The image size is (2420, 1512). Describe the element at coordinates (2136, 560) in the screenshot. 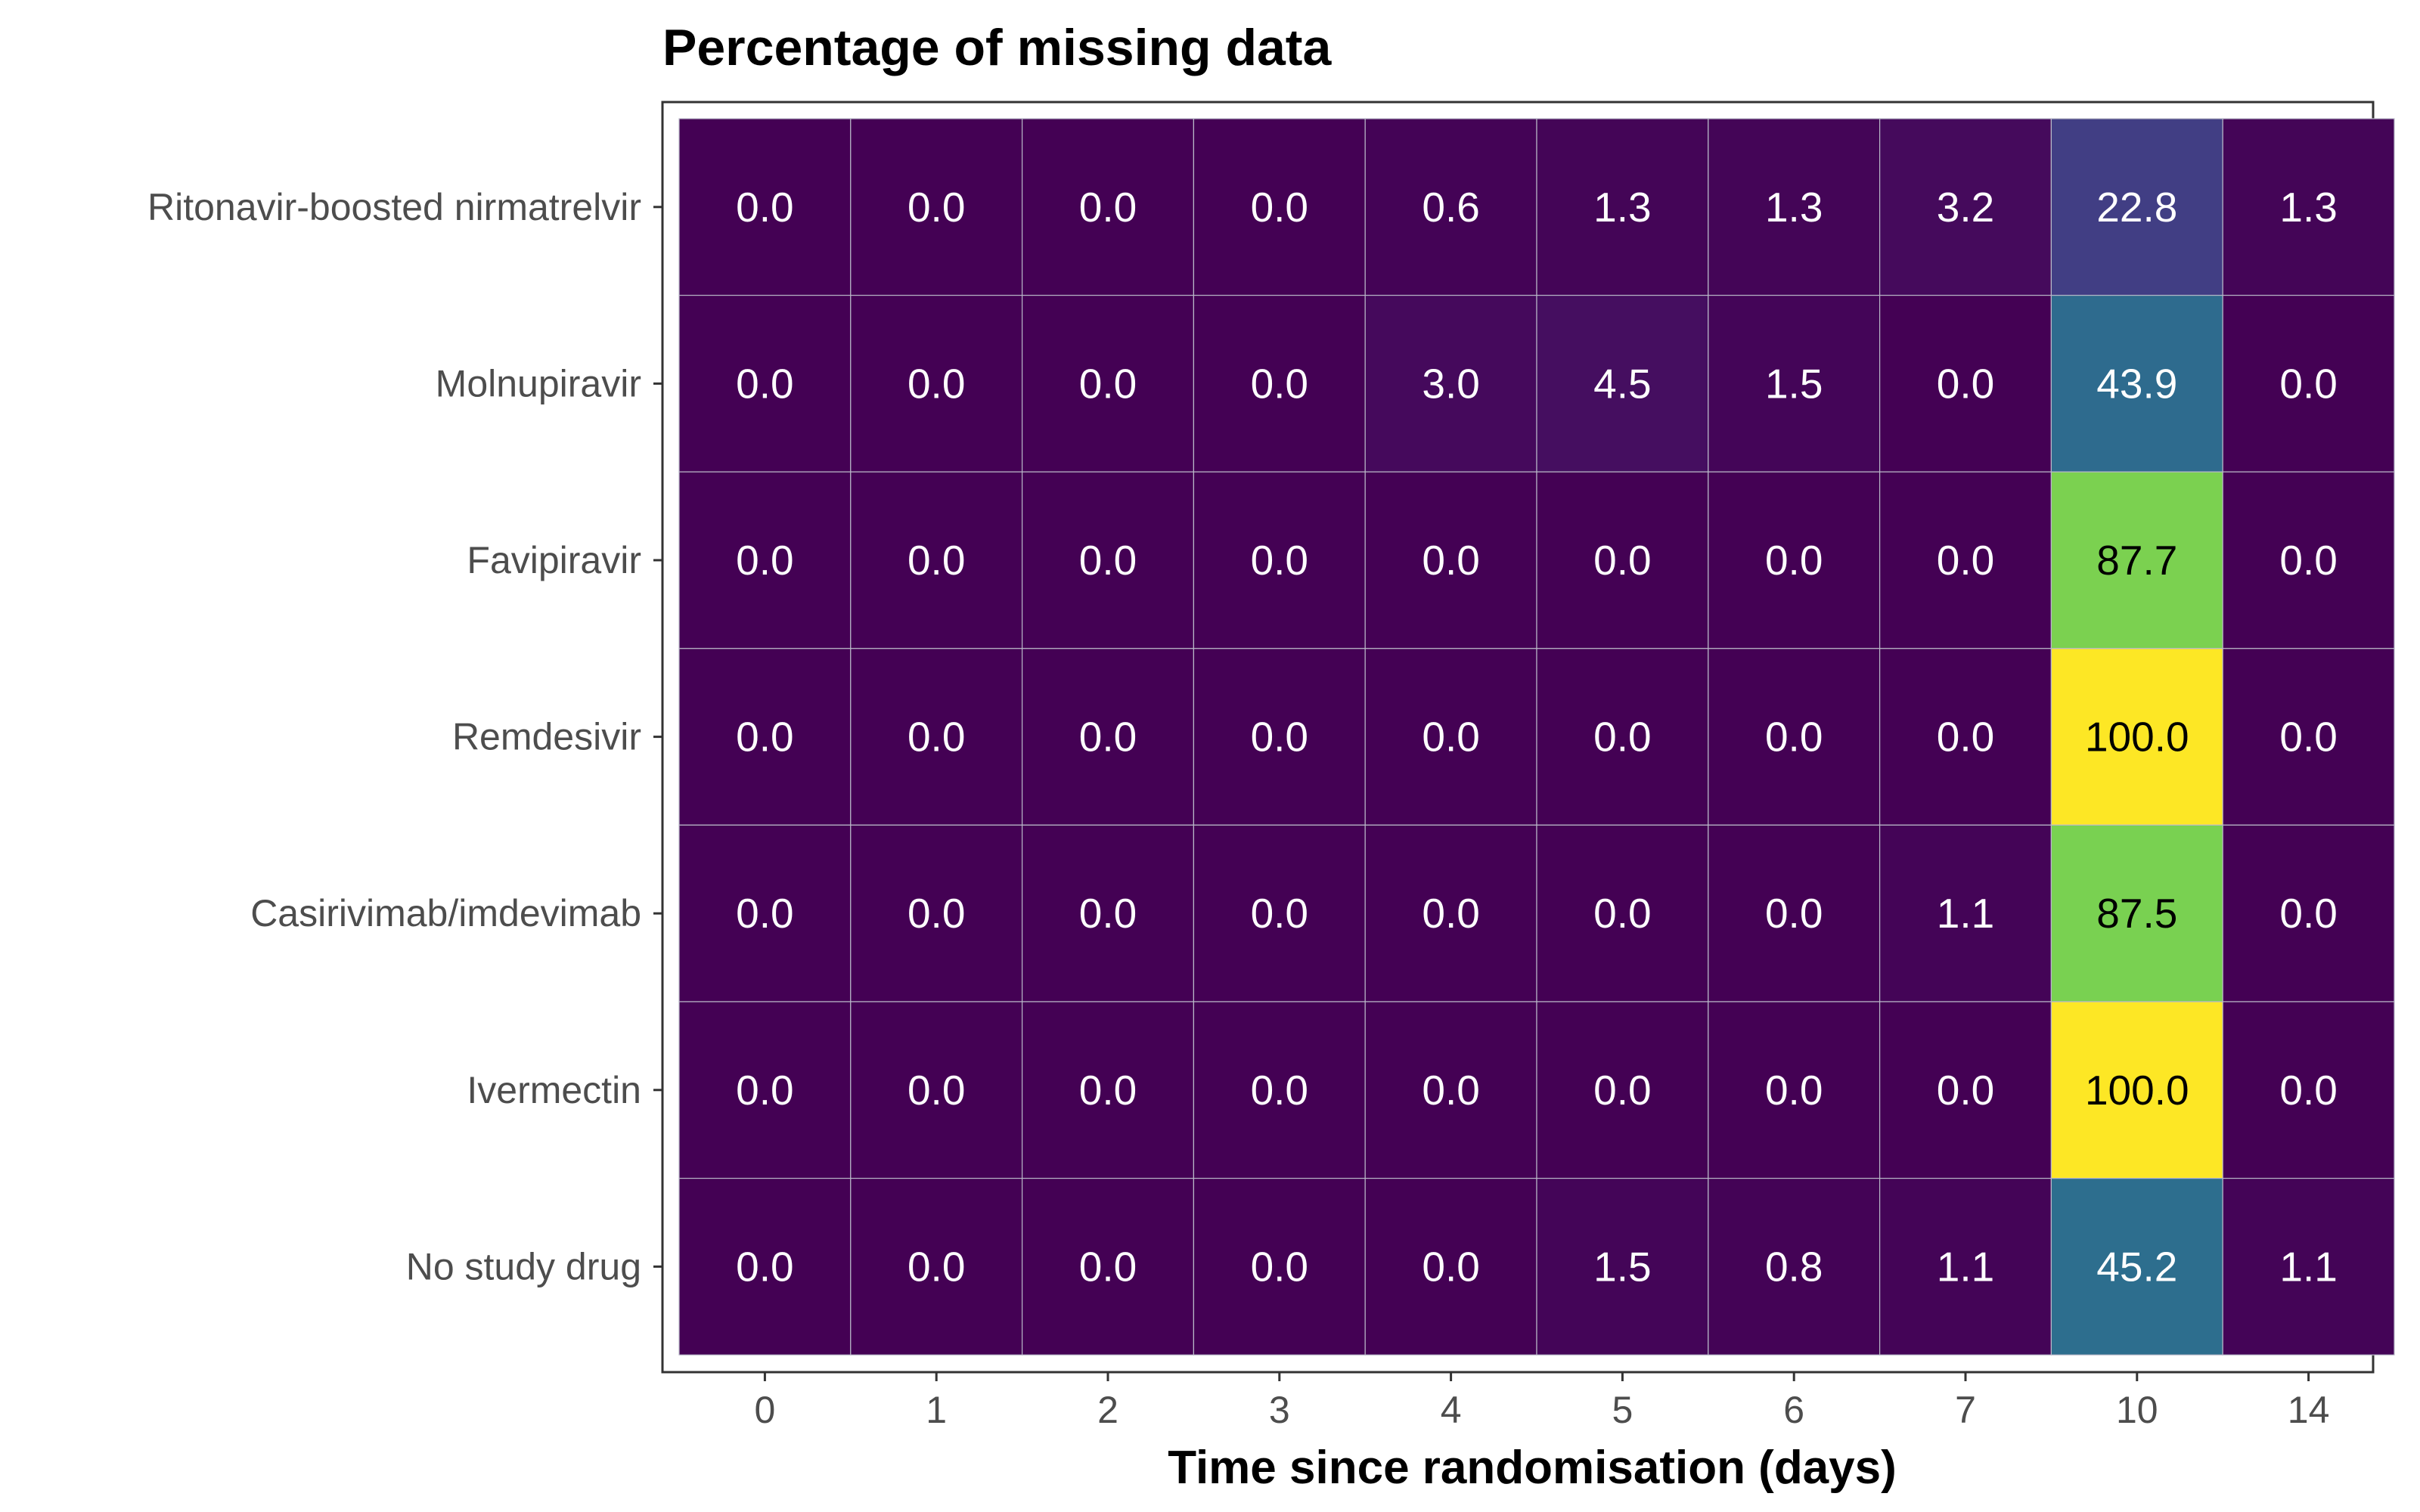

I see `cell-value-label: 87.7` at that location.